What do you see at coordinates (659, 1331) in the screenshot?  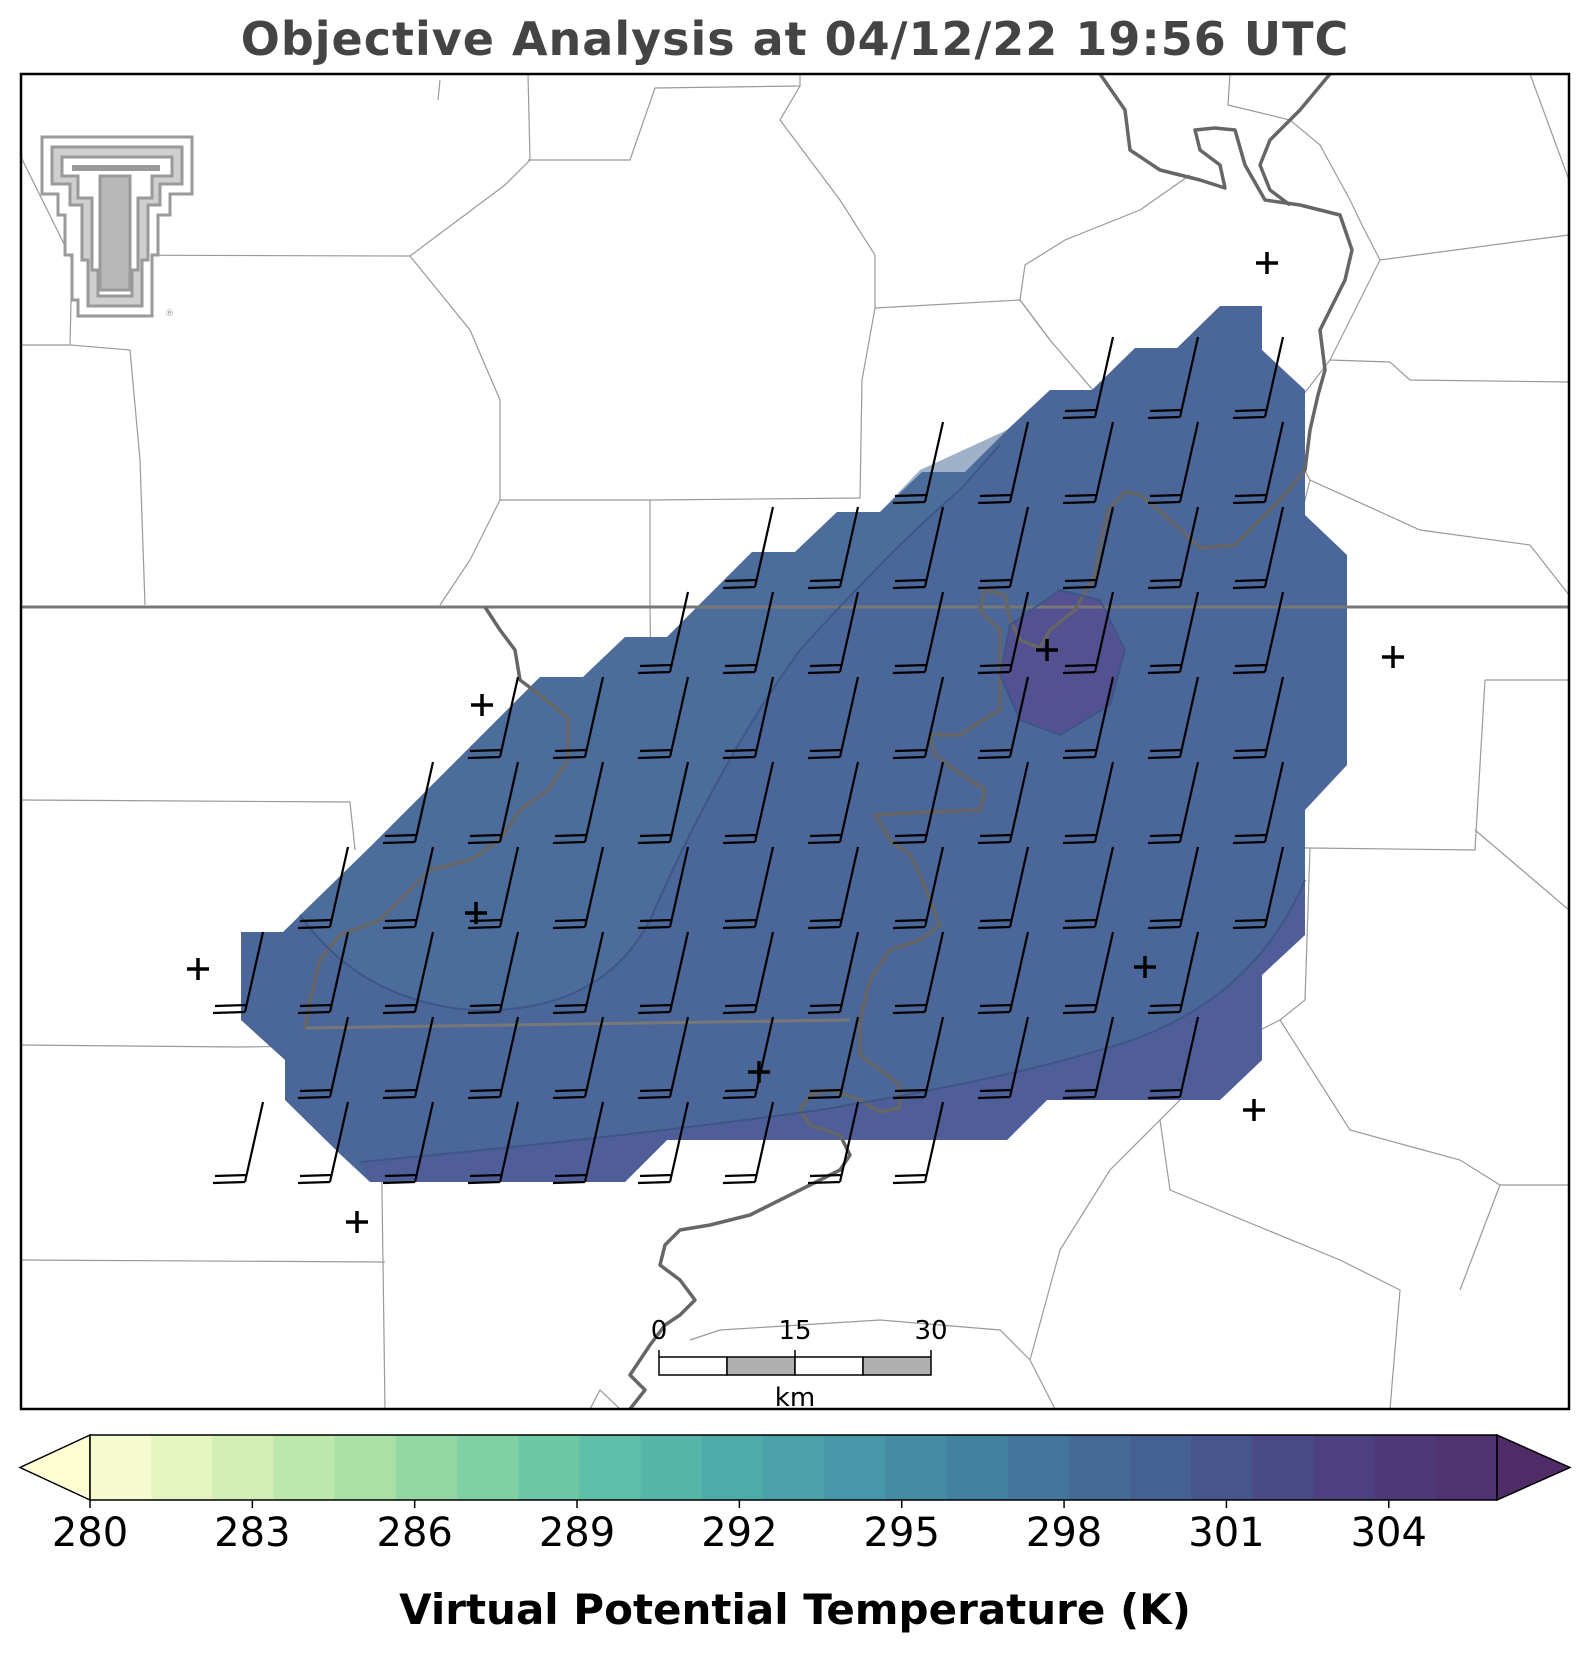 I see `scale-label-0: 0` at bounding box center [659, 1331].